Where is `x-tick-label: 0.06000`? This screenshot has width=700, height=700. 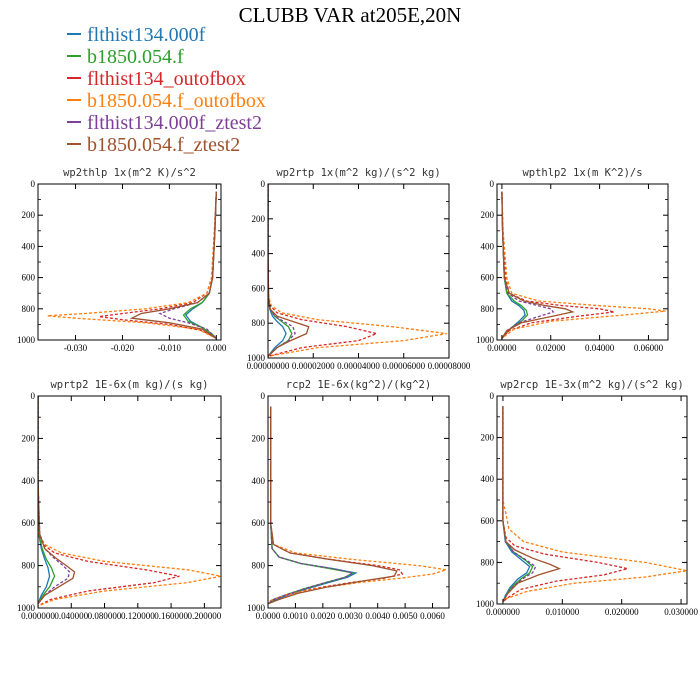
x-tick-label: 0.06000 is located at coordinates (649, 348).